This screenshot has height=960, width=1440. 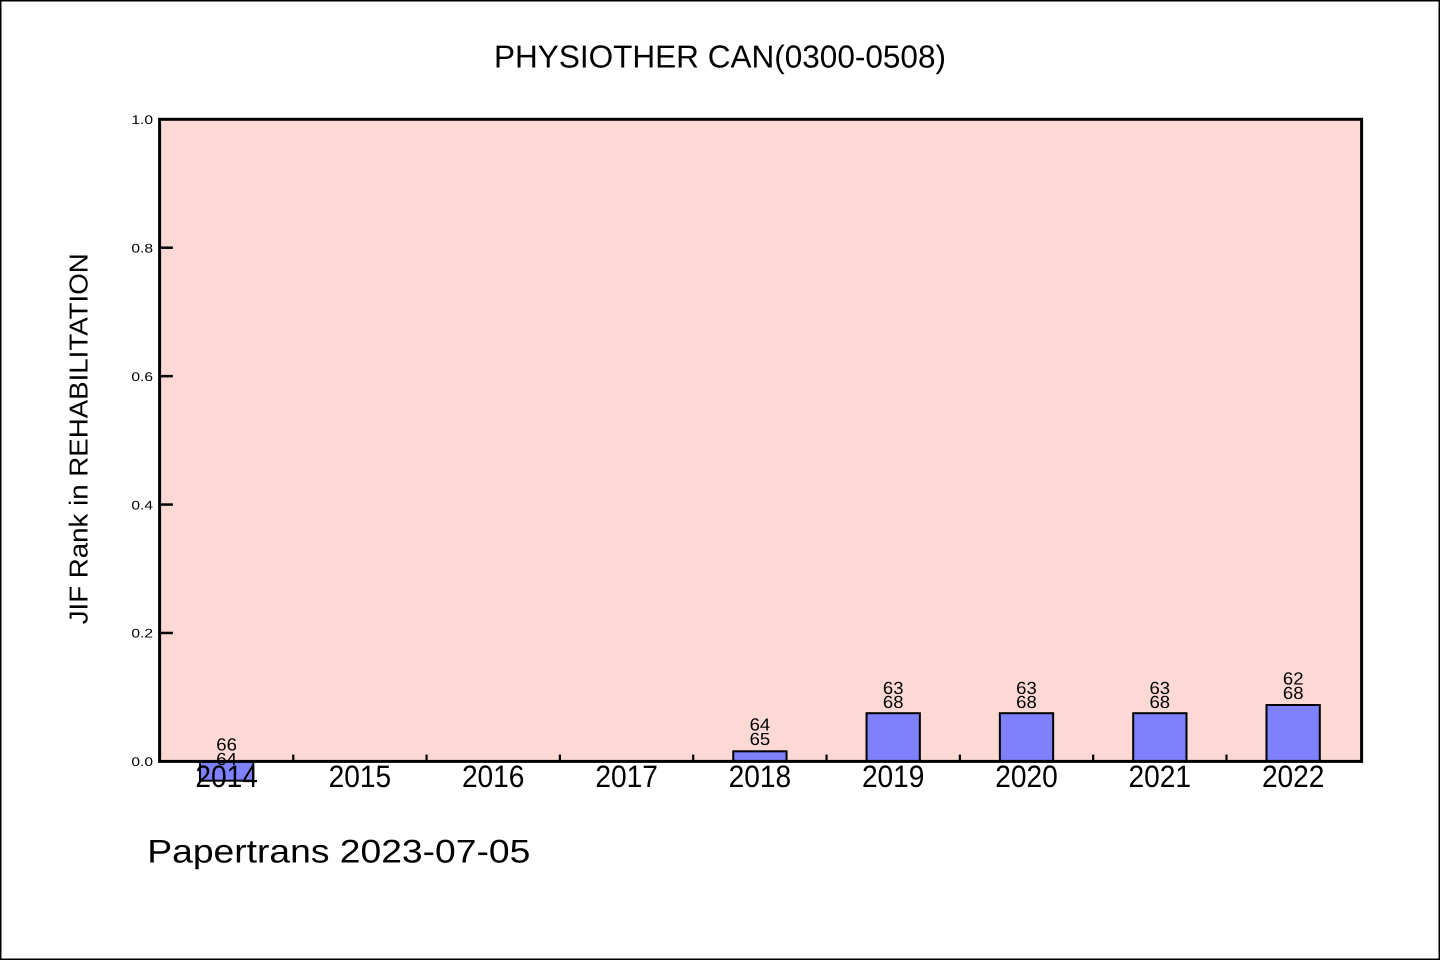 I want to click on svg-text: 62, so click(x=1293, y=678).